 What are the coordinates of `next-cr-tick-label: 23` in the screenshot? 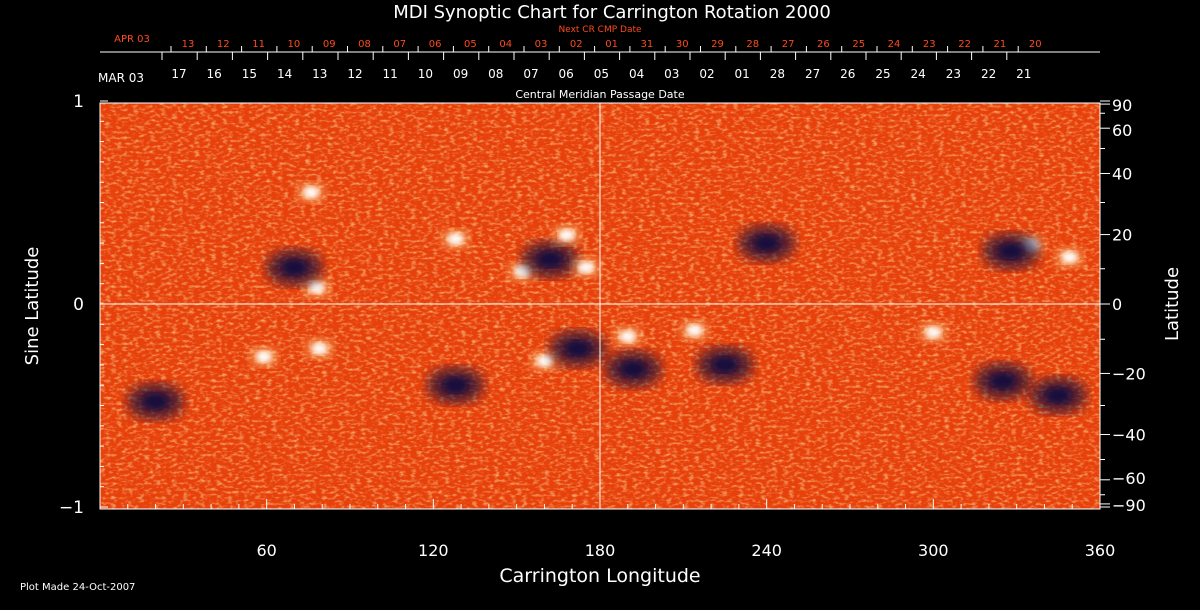 It's located at (929, 44).